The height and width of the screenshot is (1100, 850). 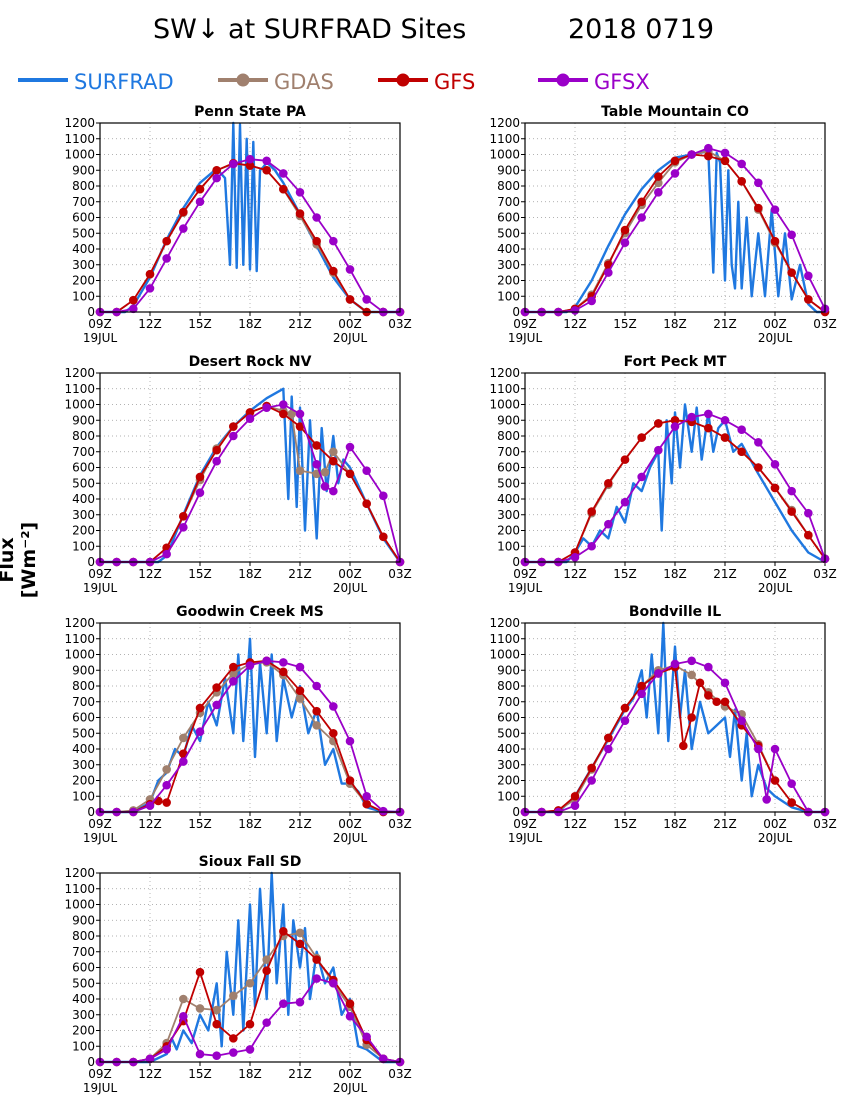 I want to click on y-tick-label: 1100, so click(x=79, y=639).